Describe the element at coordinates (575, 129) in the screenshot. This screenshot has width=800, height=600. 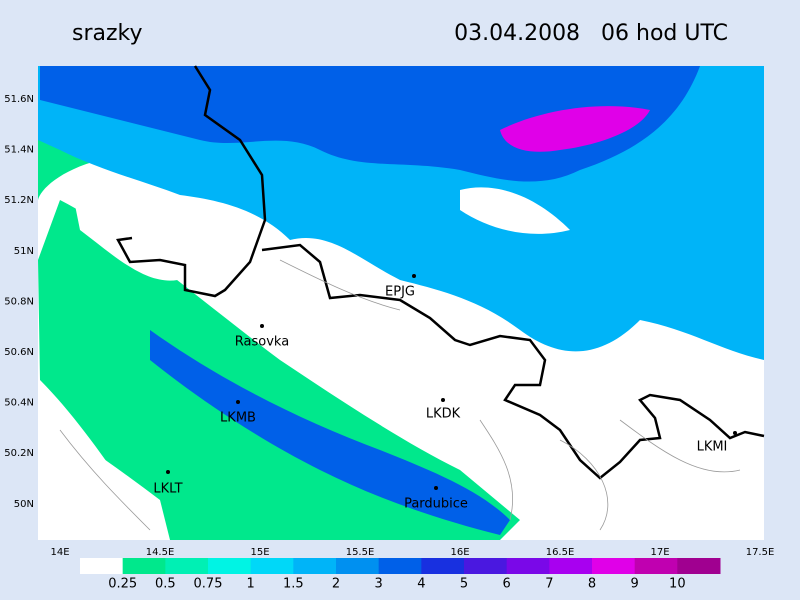
I see `precip-area` at that location.